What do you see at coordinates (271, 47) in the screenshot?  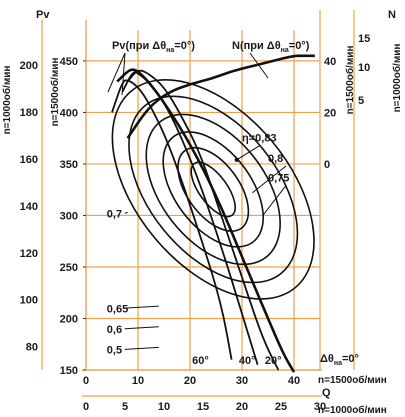 I see `legend-n: N(при Δθна=0°)` at bounding box center [271, 47].